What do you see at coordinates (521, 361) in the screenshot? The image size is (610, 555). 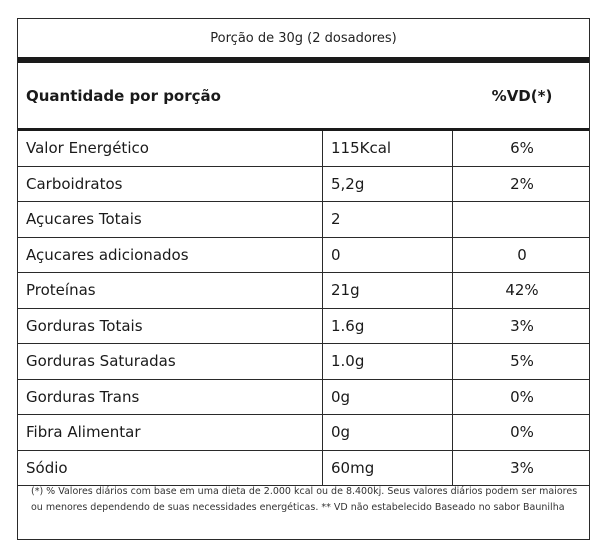 I see `nutrient-daily-value: 5%` at bounding box center [521, 361].